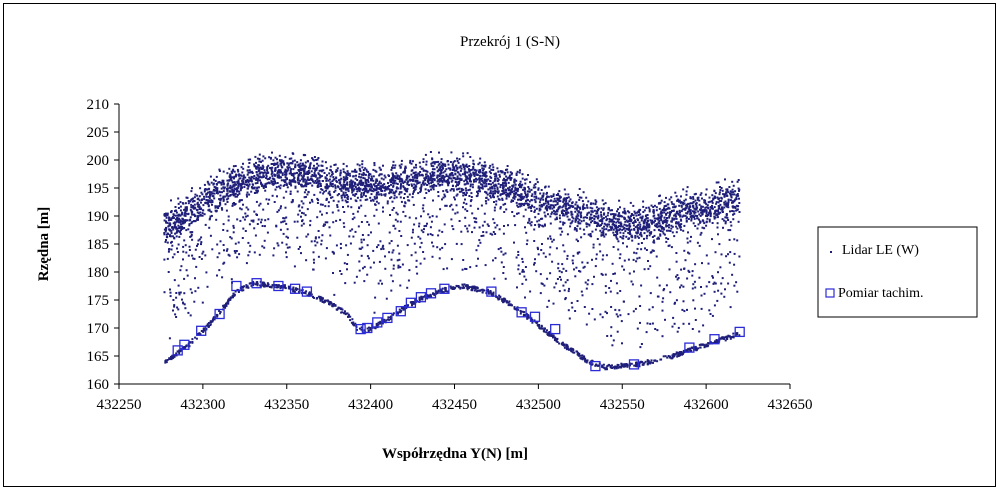 The image size is (1000, 491). I want to click on y-tick-label: 200, so click(98, 161).